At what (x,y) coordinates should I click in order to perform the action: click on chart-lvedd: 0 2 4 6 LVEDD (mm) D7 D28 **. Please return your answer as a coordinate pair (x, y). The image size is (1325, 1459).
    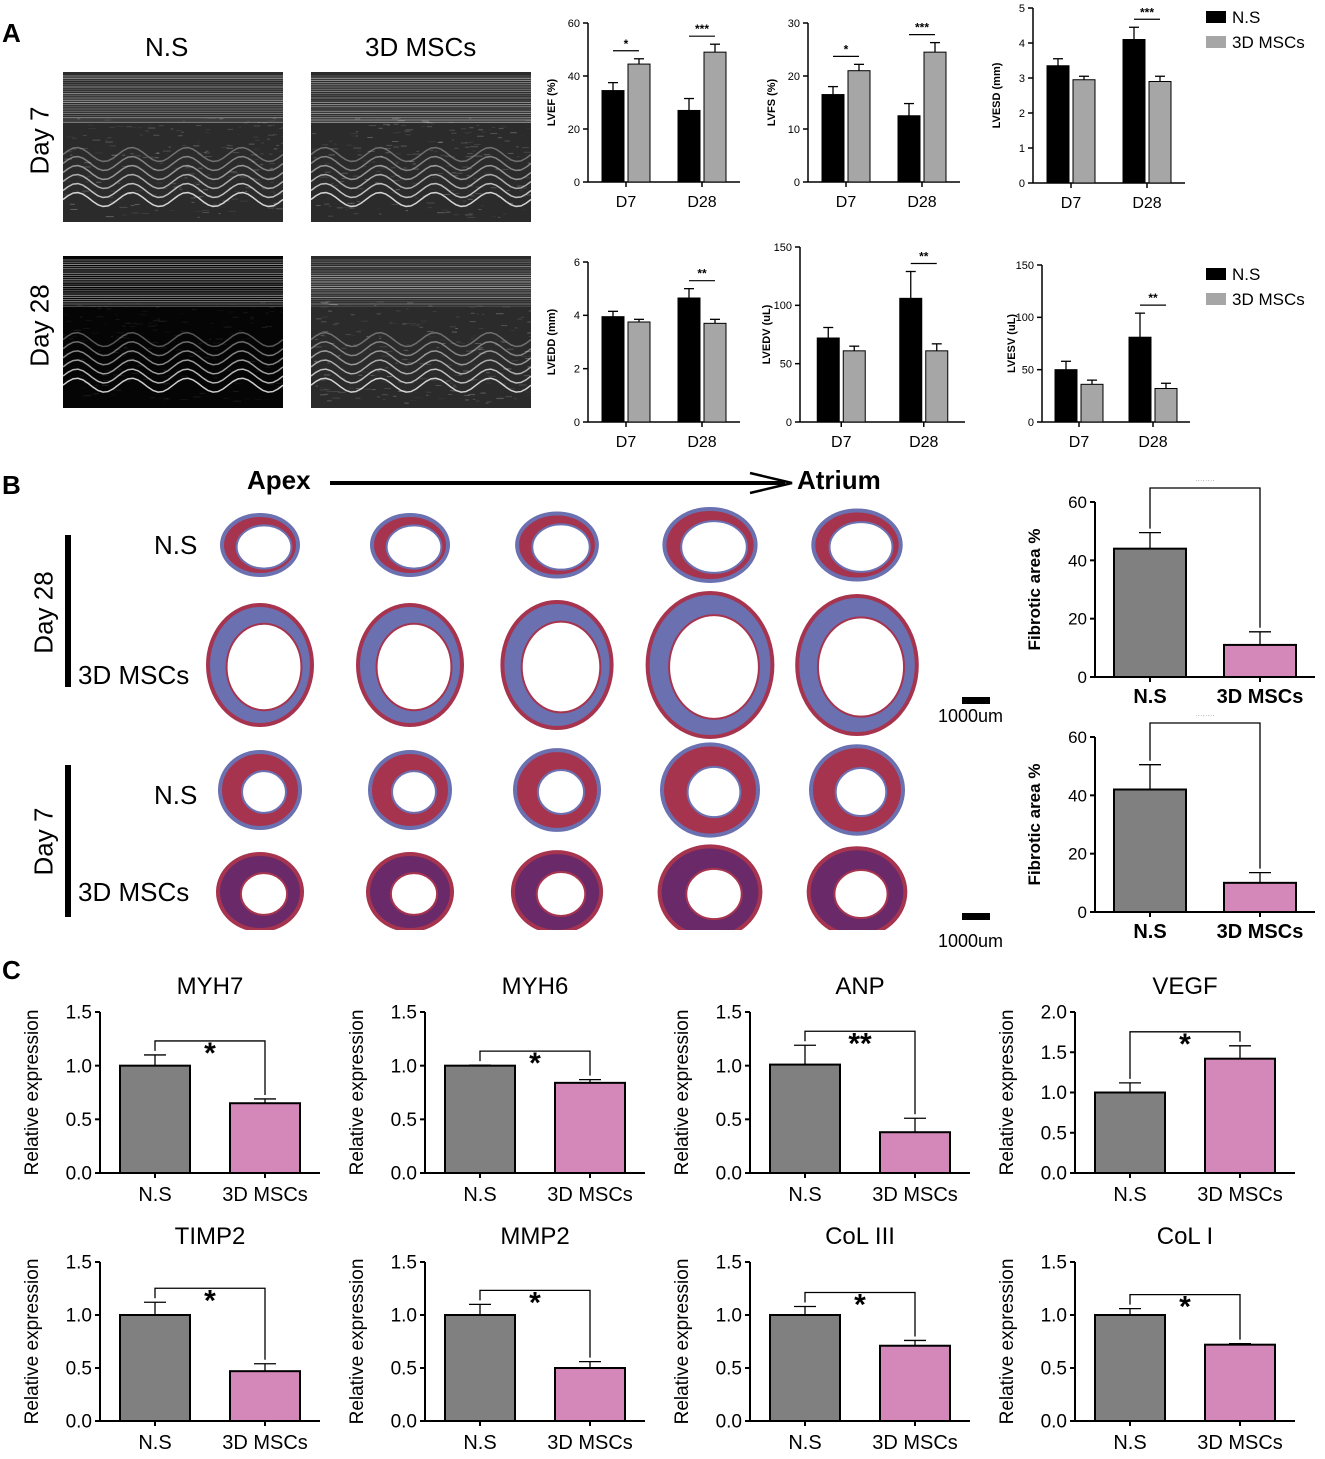
    Looking at the image, I should click on (643, 354).